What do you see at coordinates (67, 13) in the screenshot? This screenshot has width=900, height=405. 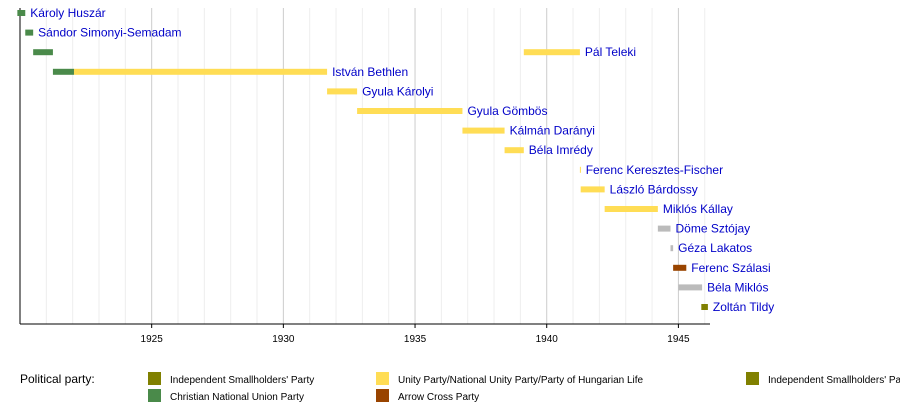 I see `minister-label: Károly Huszár` at bounding box center [67, 13].